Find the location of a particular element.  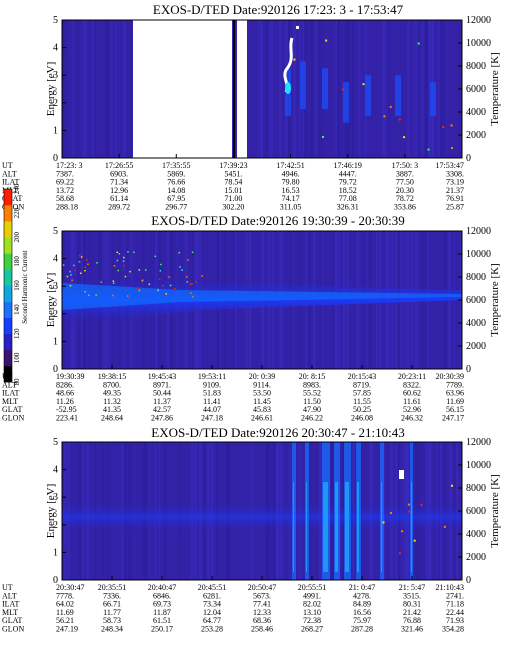

ephemeris-value: 7336. is located at coordinates (112, 595).